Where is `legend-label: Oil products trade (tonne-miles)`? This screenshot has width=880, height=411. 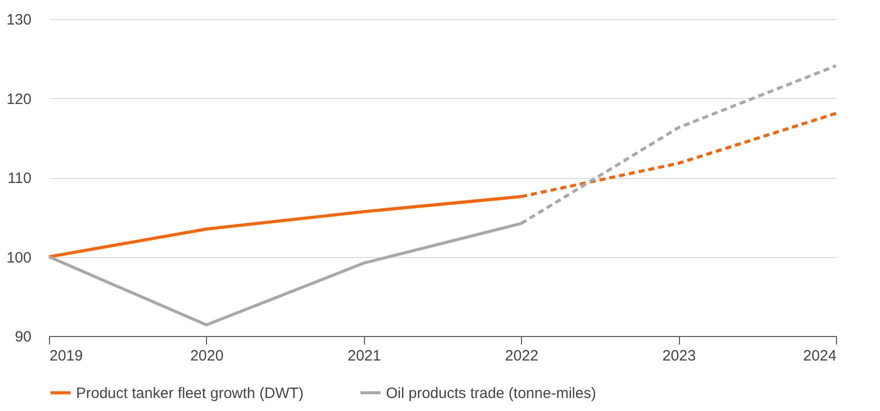
legend-label: Oil products trade (tonne-miles) is located at coordinates (491, 393).